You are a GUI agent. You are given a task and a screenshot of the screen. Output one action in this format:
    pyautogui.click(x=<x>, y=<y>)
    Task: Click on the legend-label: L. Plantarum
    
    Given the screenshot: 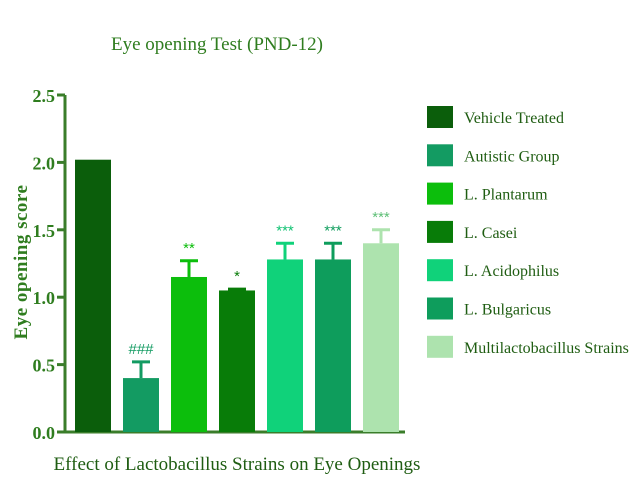 What is the action you would take?
    pyautogui.click(x=506, y=195)
    